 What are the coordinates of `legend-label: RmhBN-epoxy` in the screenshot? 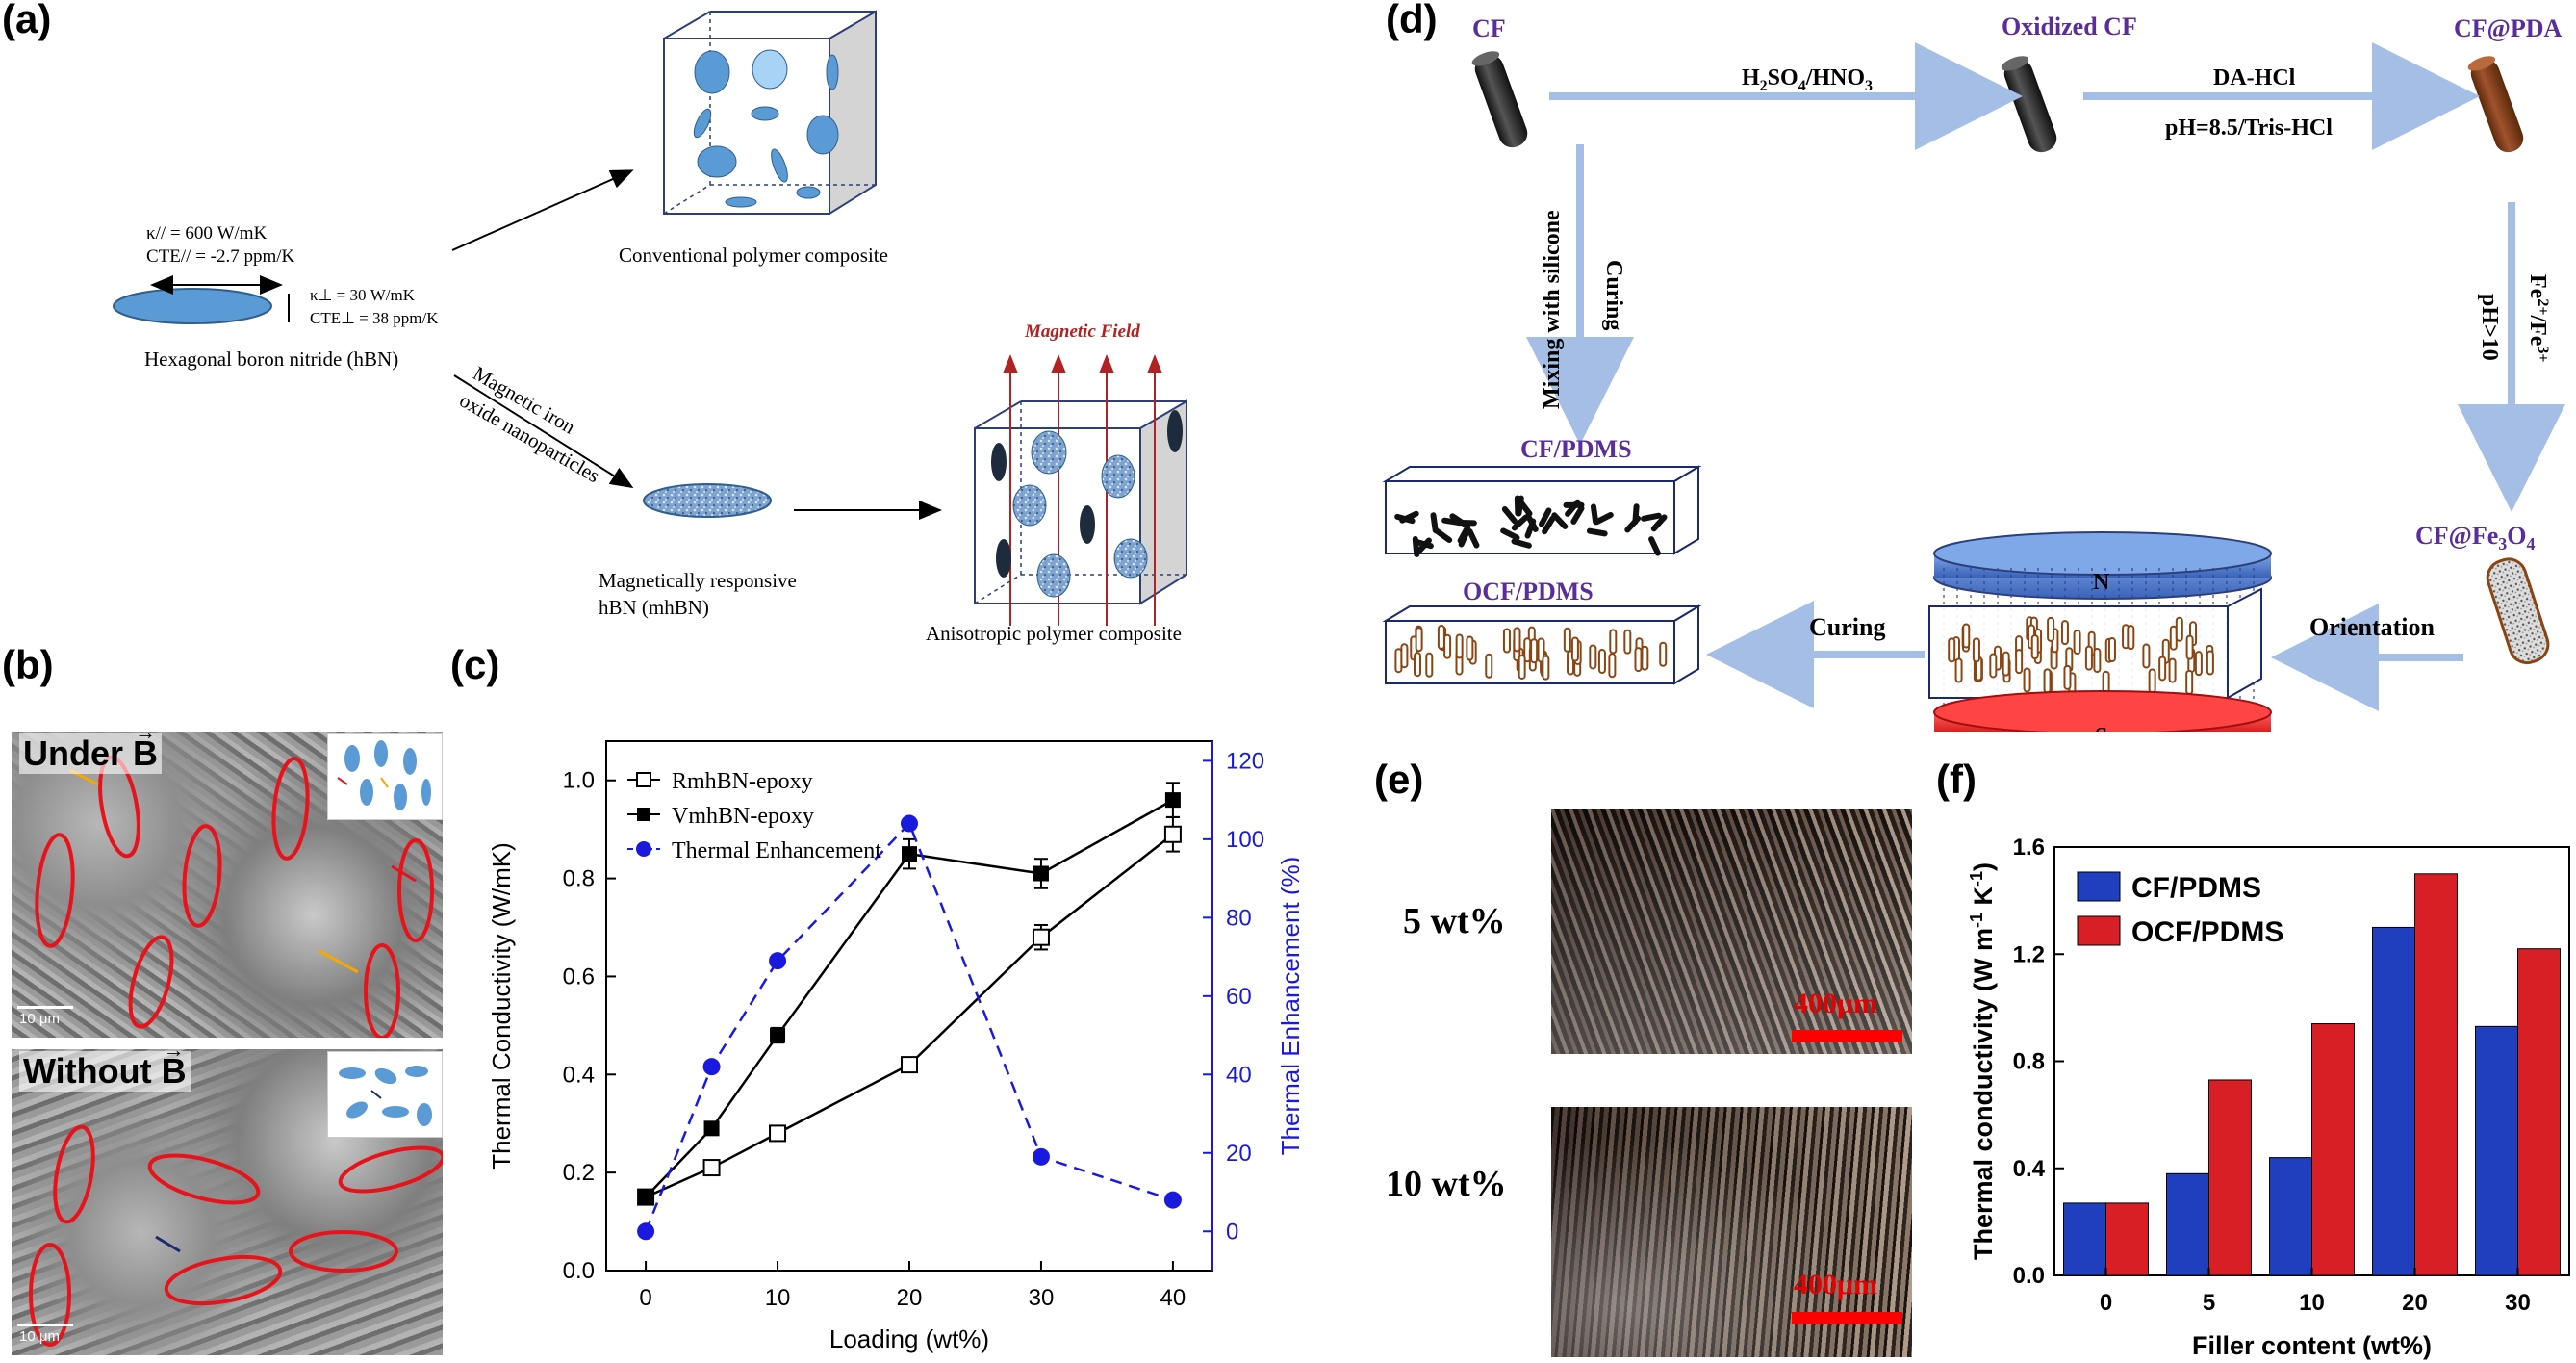 It's located at (742, 781).